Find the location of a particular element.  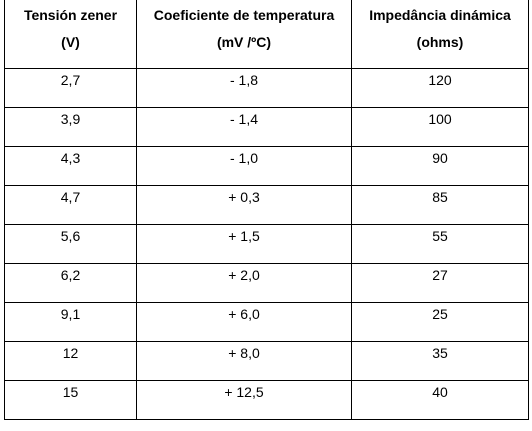

cell-value: 27 is located at coordinates (440, 275).